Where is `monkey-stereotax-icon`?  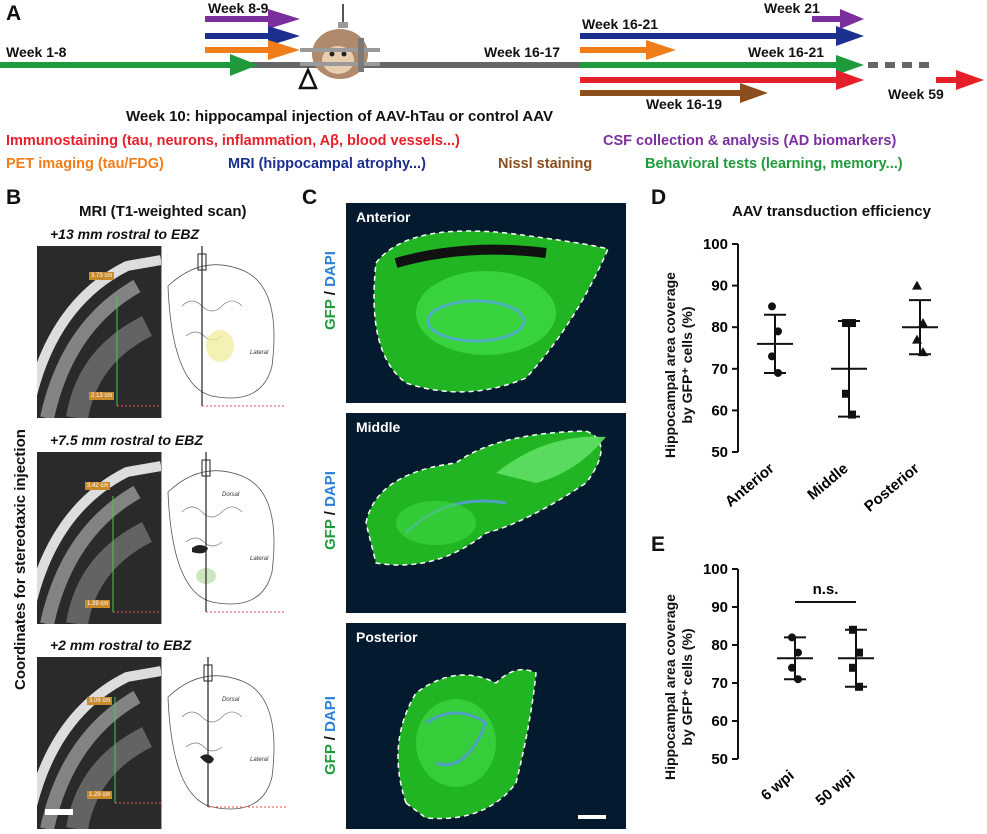 monkey-stereotax-icon is located at coordinates (340, 41).